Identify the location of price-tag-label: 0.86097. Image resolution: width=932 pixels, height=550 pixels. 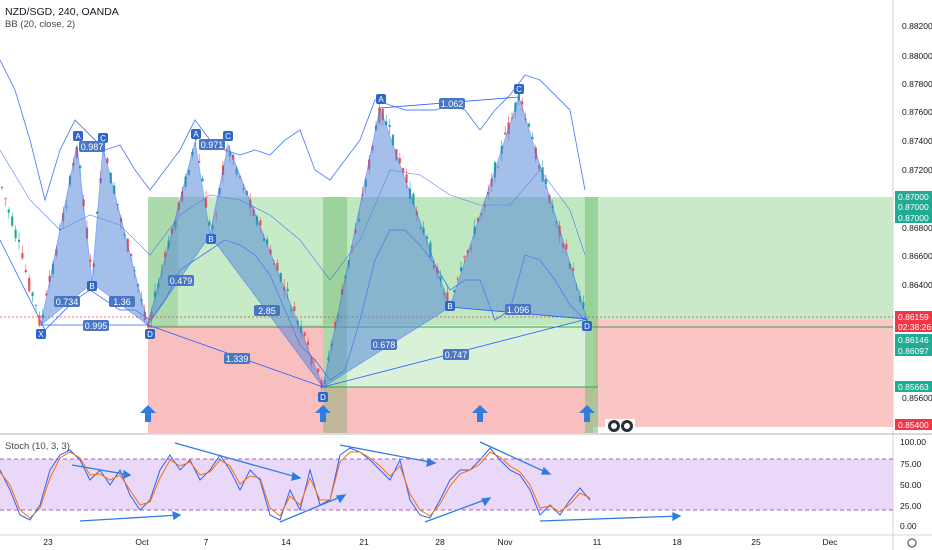
(913, 351).